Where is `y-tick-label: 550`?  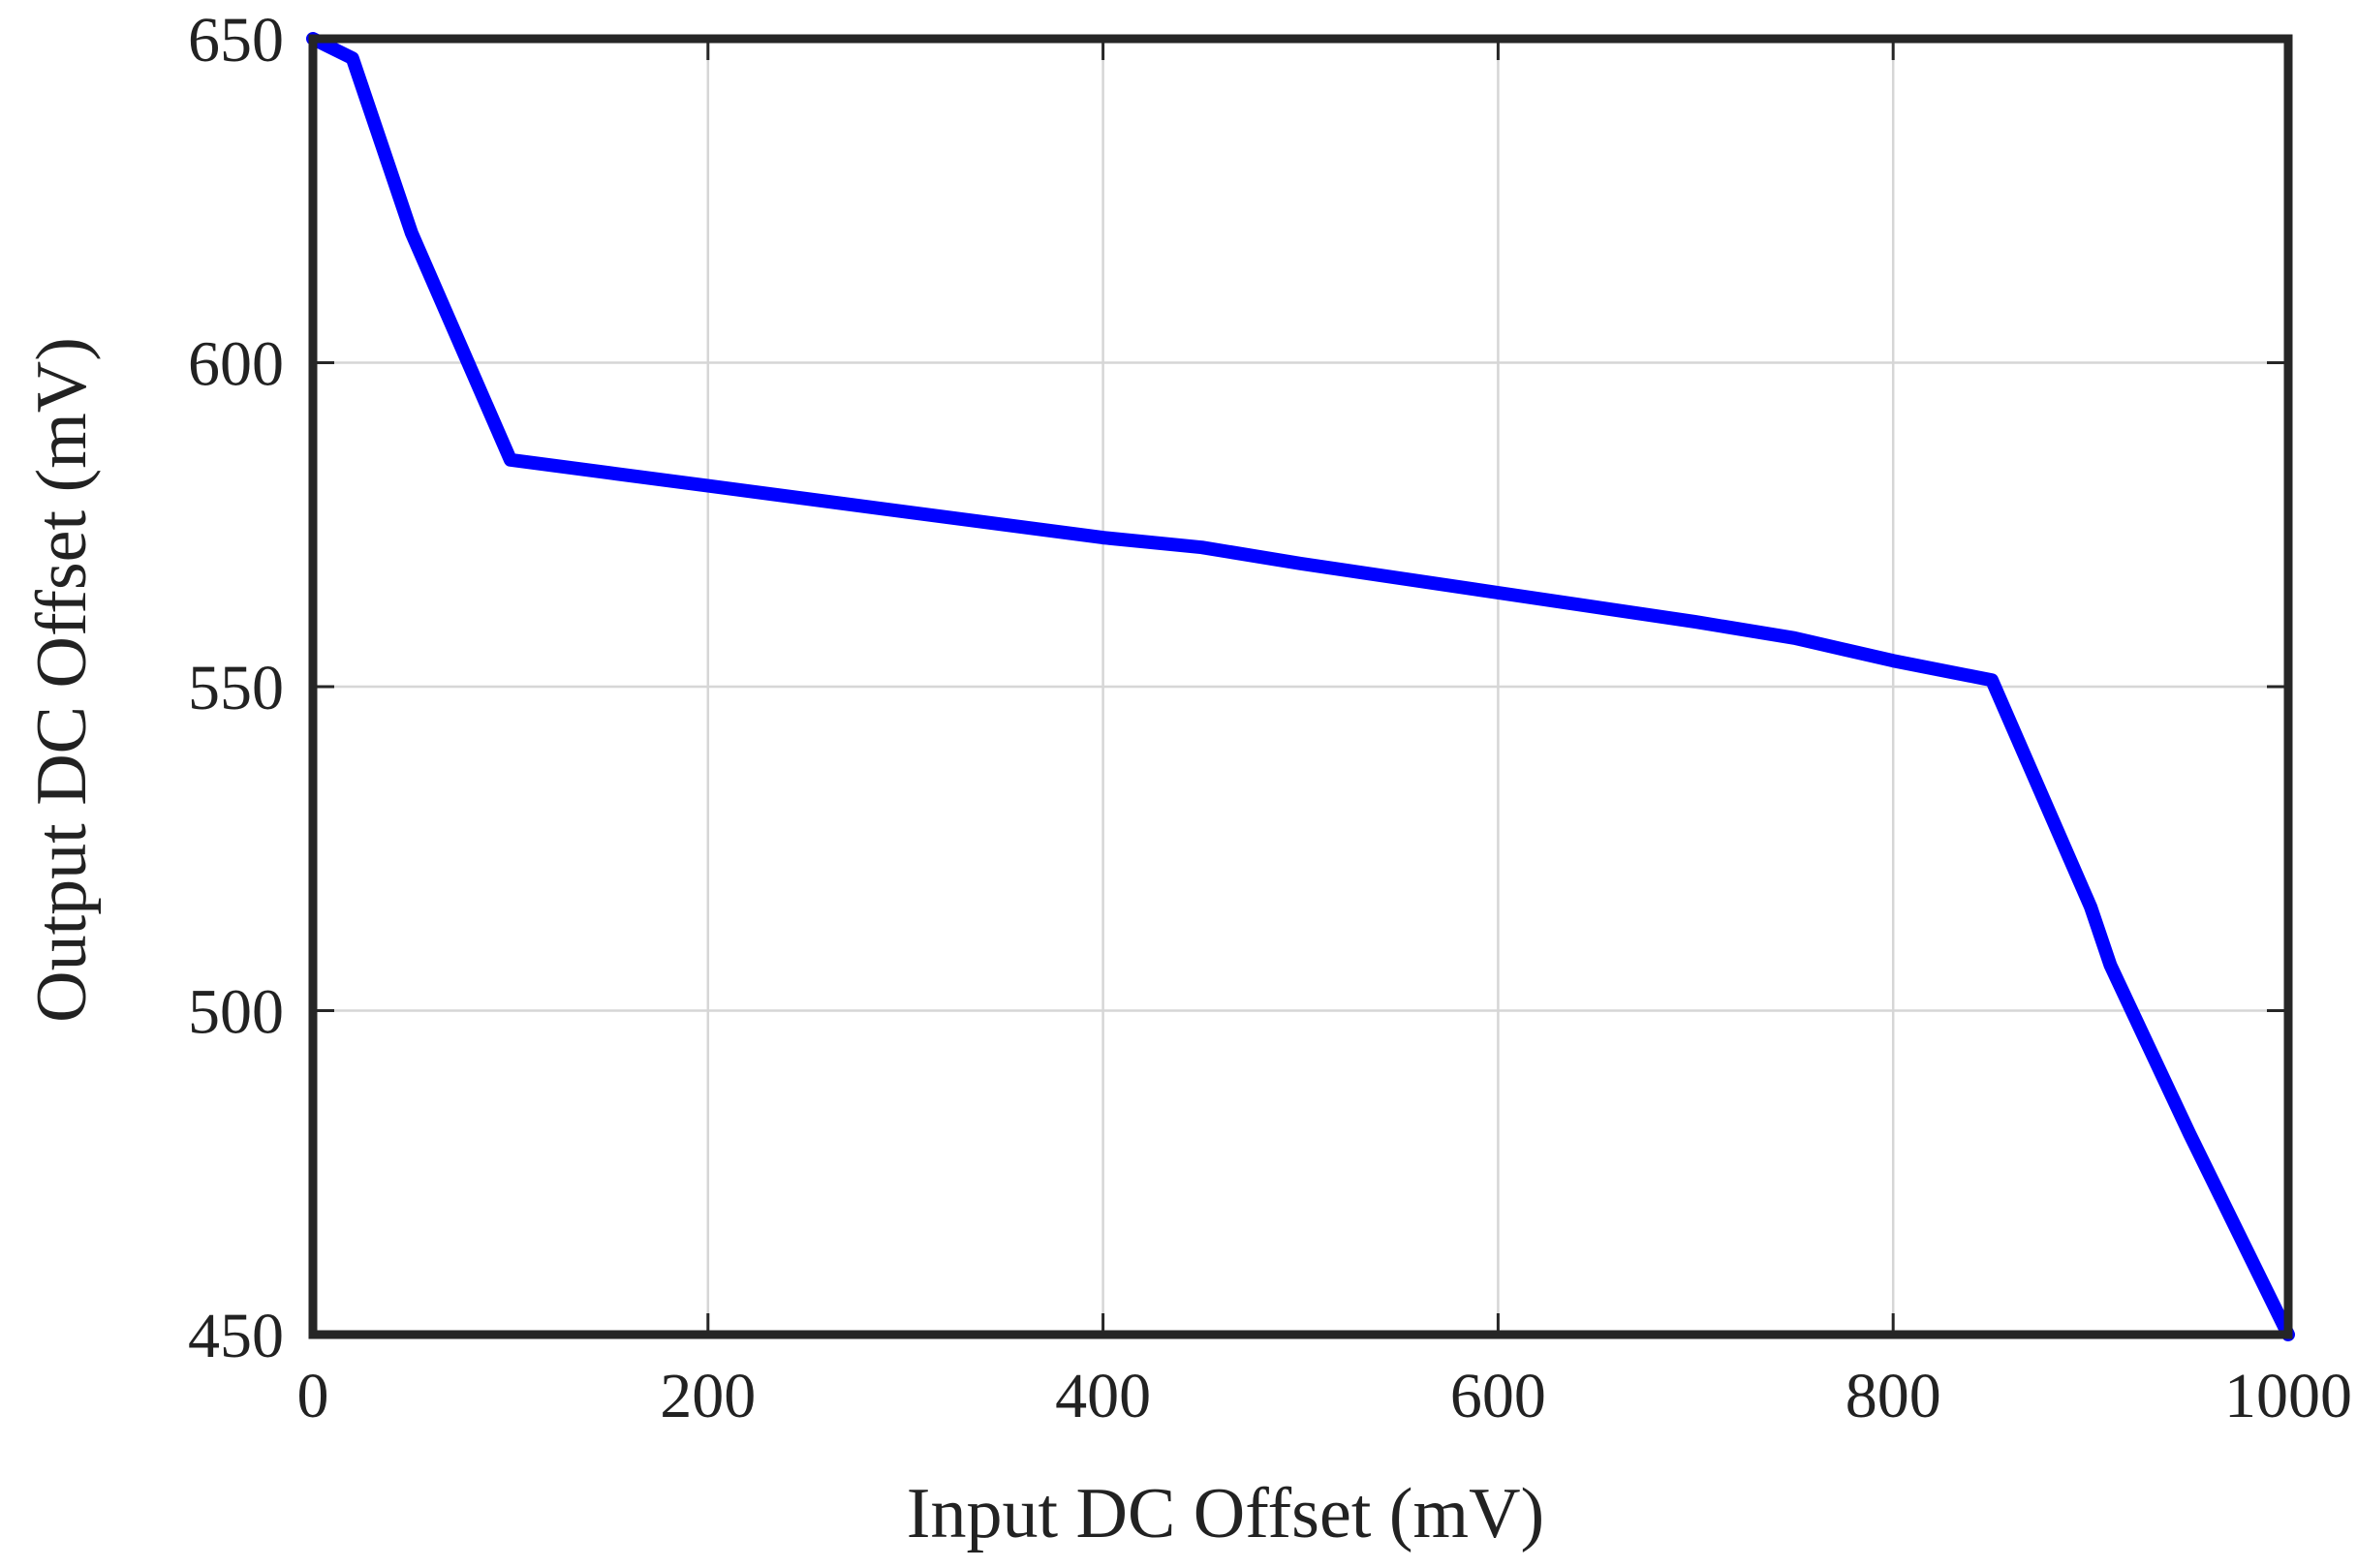 y-tick-label: 550 is located at coordinates (236, 688).